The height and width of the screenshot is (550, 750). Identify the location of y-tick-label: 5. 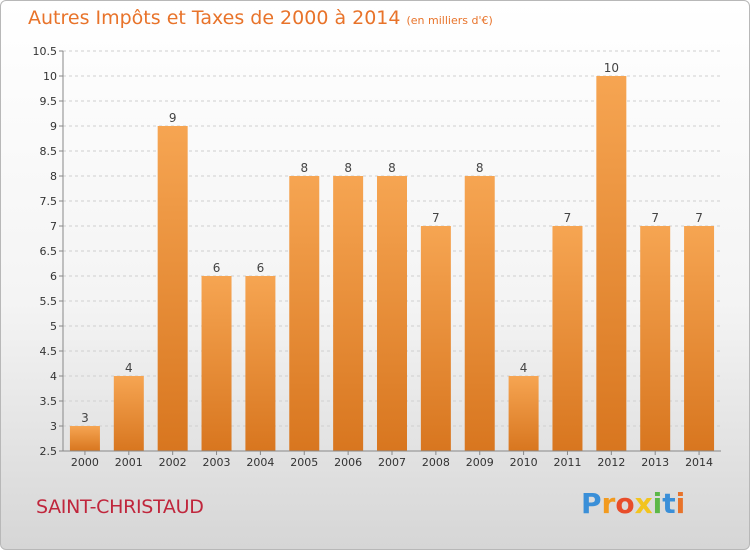
(53, 326).